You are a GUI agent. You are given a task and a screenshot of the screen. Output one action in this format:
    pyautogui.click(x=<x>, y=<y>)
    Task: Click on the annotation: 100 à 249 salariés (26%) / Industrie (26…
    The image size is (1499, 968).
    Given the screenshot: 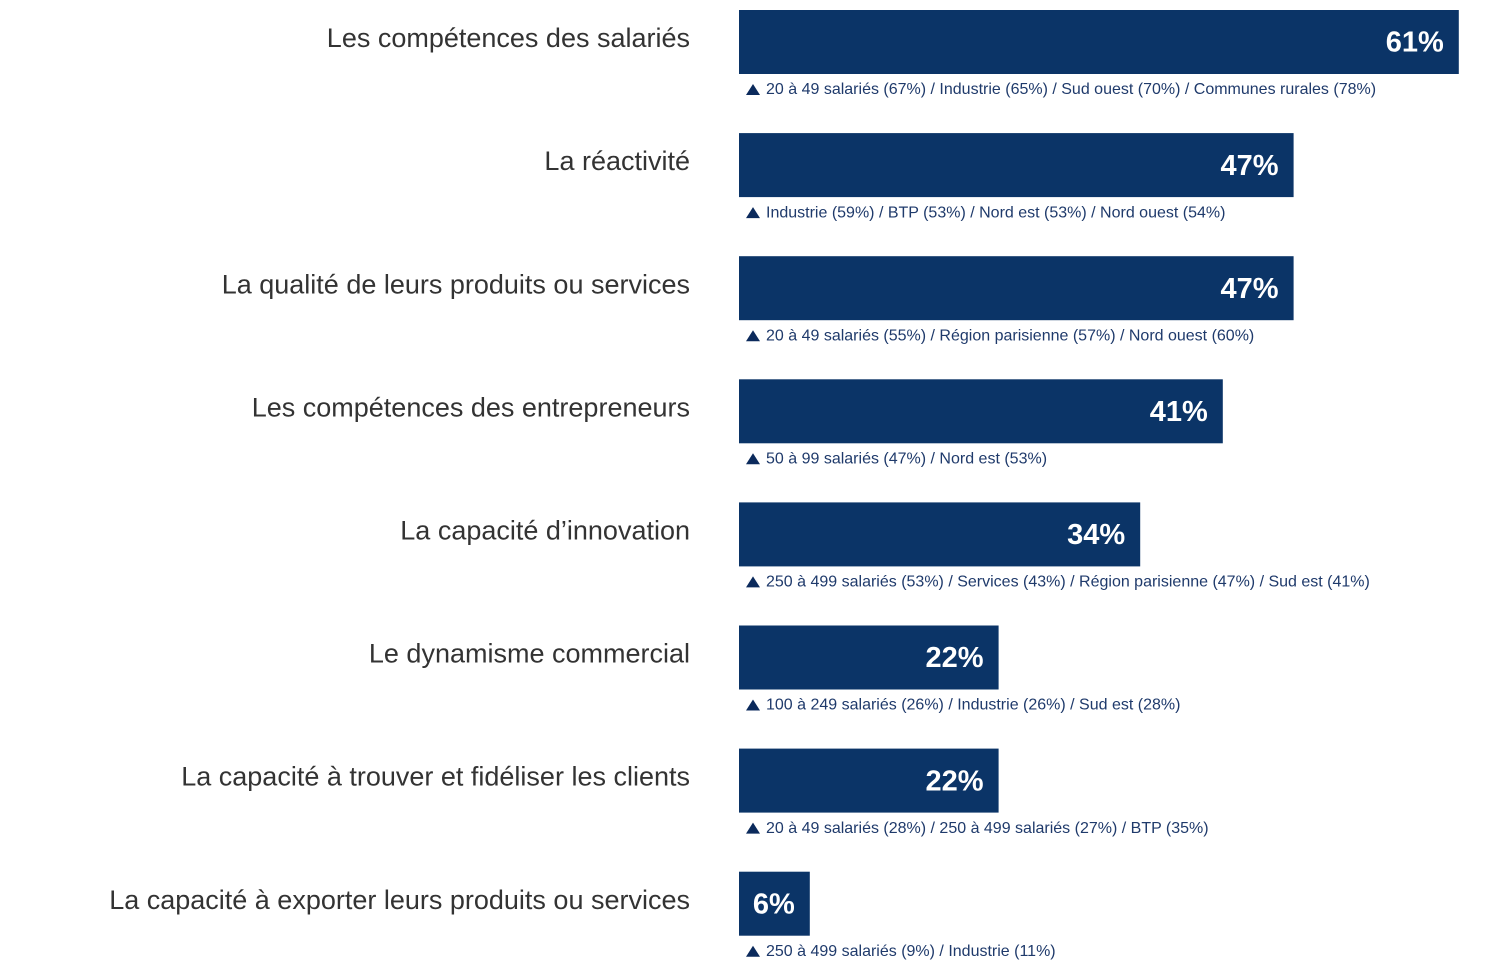 What is the action you would take?
    pyautogui.click(x=973, y=705)
    